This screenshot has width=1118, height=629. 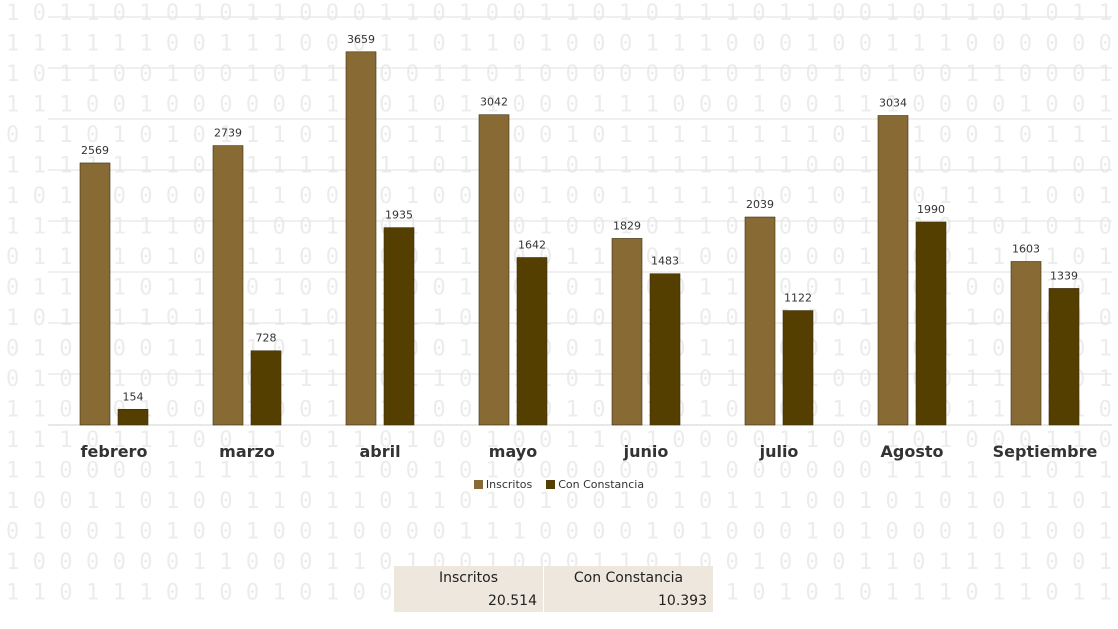 What do you see at coordinates (912, 451) in the screenshot?
I see `category-label-agosto: Agosto` at bounding box center [912, 451].